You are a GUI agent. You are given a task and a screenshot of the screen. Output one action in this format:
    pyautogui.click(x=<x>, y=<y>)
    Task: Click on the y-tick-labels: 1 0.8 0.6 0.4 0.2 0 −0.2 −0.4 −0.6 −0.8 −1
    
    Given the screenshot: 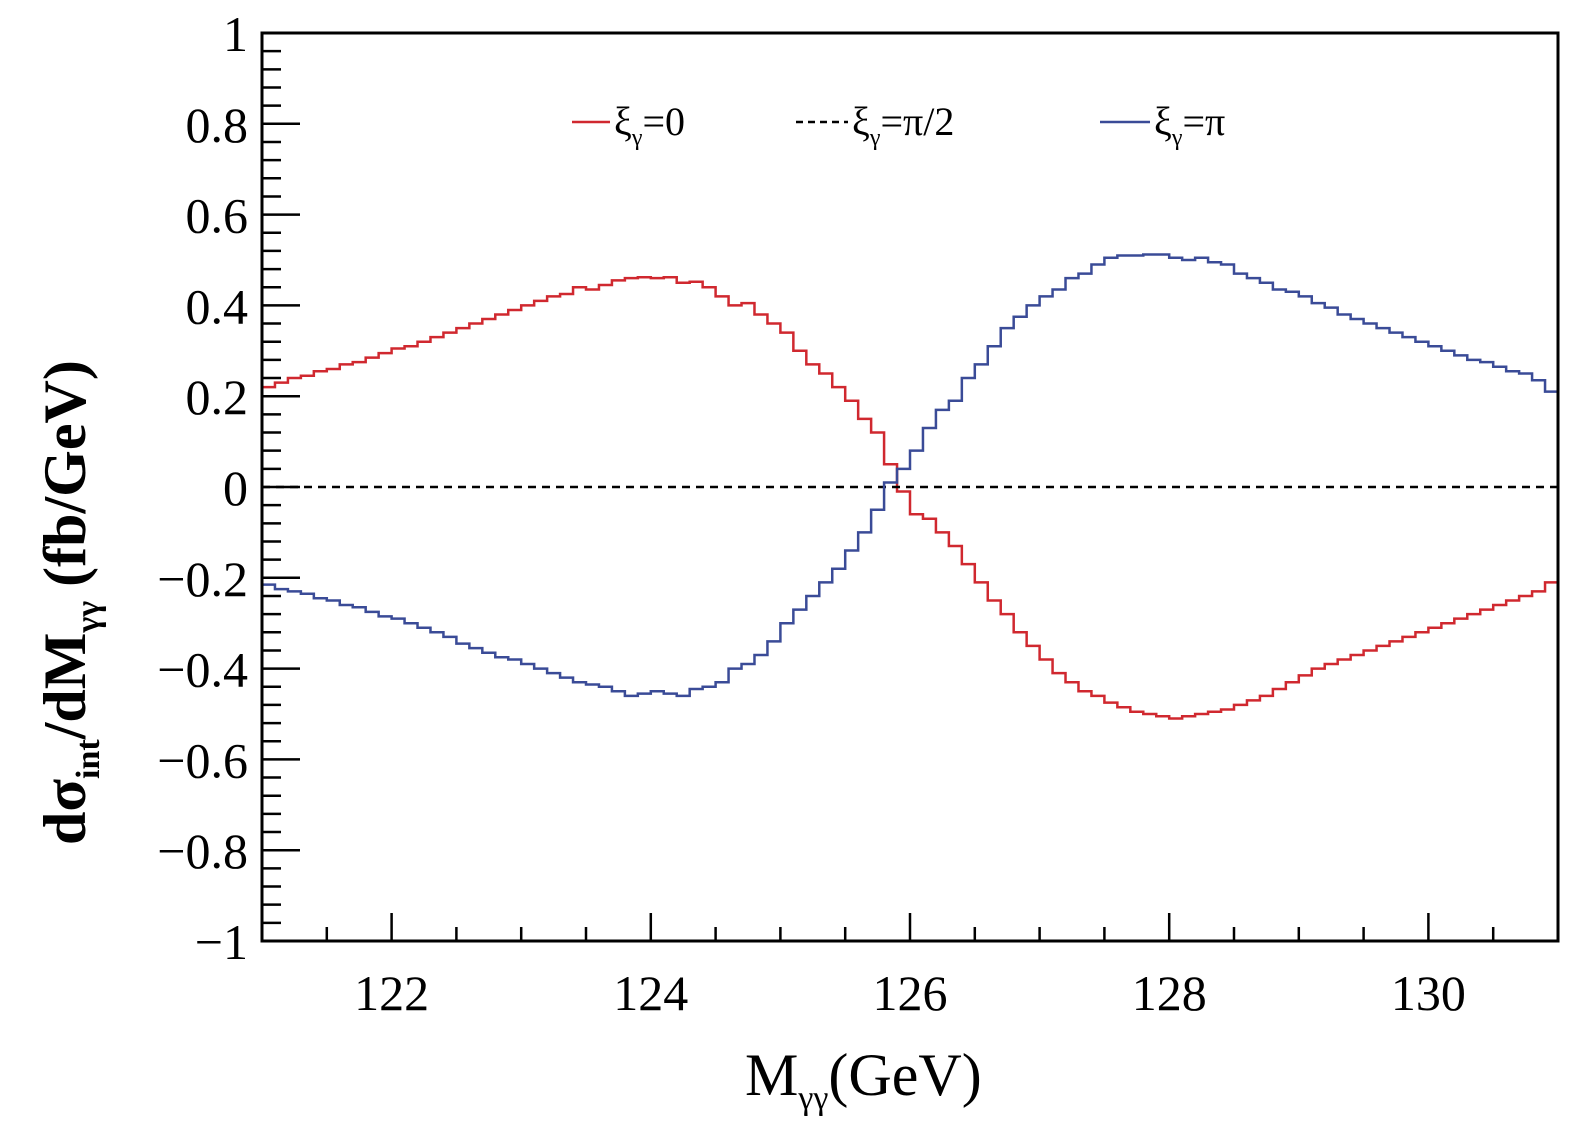 What is the action you would take?
    pyautogui.click(x=202, y=488)
    